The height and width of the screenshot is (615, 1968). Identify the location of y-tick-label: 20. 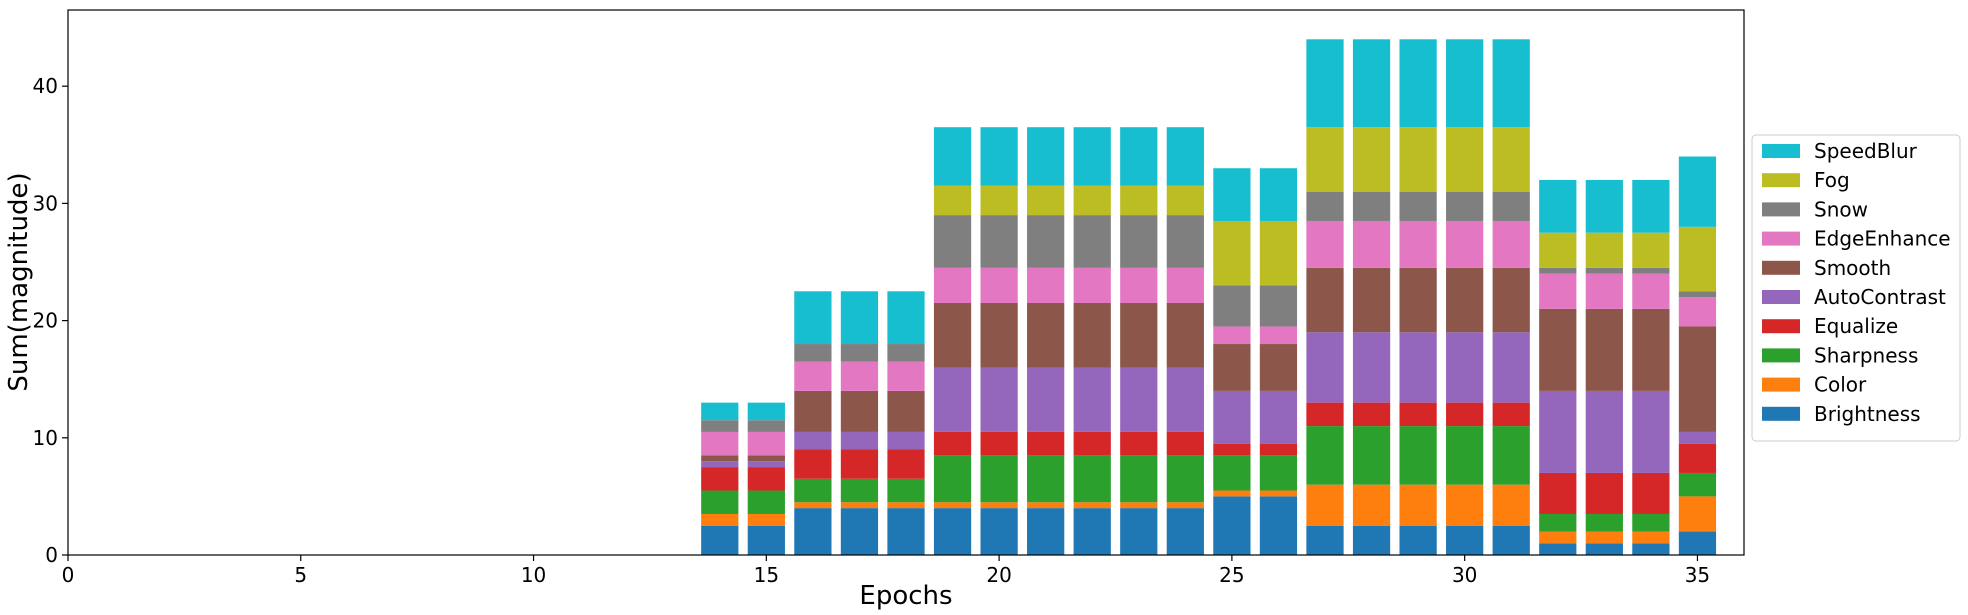
(45, 321).